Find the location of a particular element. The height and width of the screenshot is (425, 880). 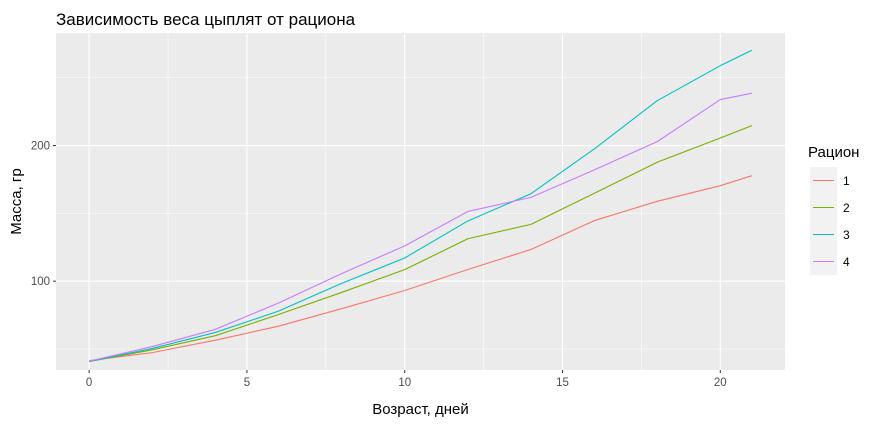

legend: Рацион 1 2 3 4 is located at coordinates (833, 209).